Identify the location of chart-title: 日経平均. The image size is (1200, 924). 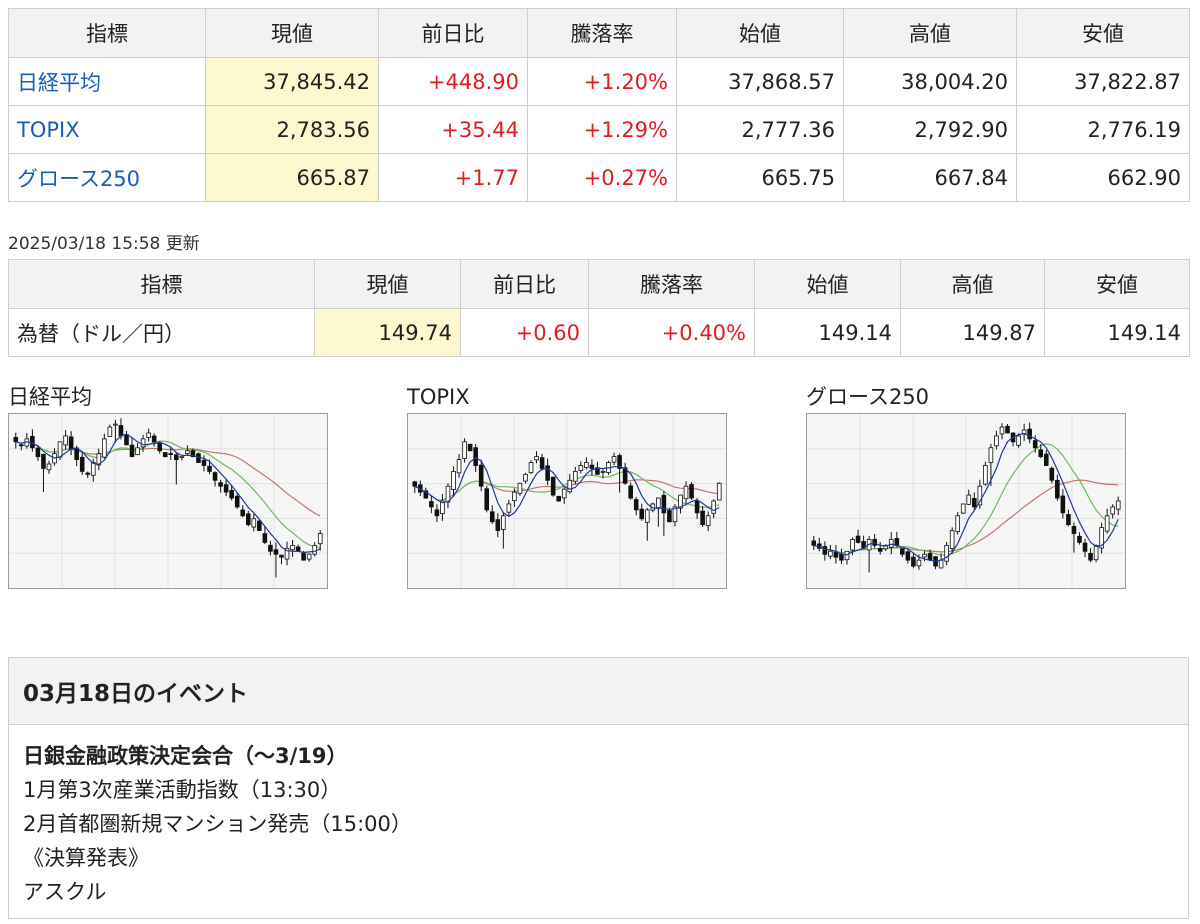
(50, 397).